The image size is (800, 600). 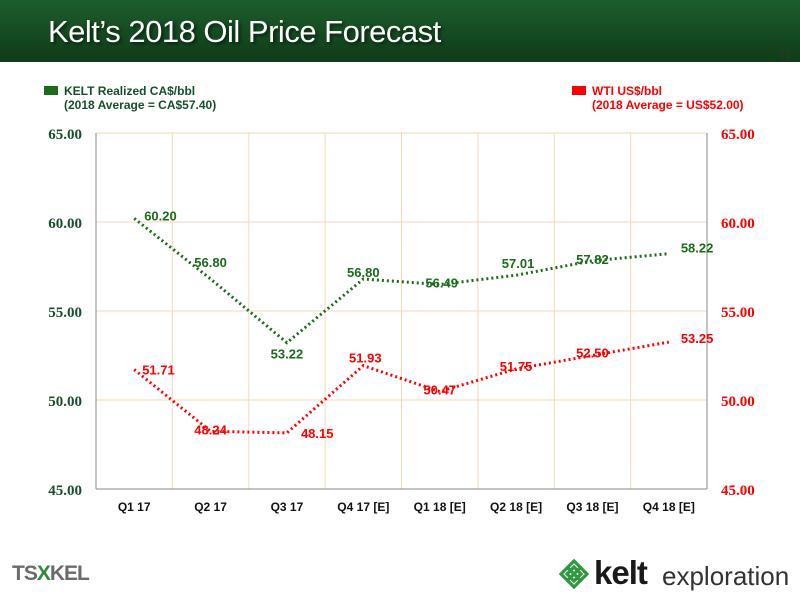 What do you see at coordinates (668, 105) in the screenshot?
I see `legend-wti-note: (2018 Average = US$52.00)` at bounding box center [668, 105].